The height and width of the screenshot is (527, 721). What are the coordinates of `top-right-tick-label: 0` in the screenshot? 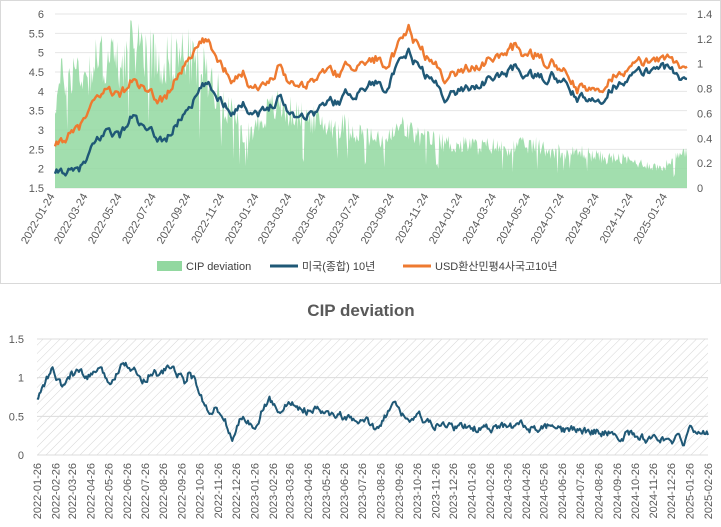 It's located at (700, 189).